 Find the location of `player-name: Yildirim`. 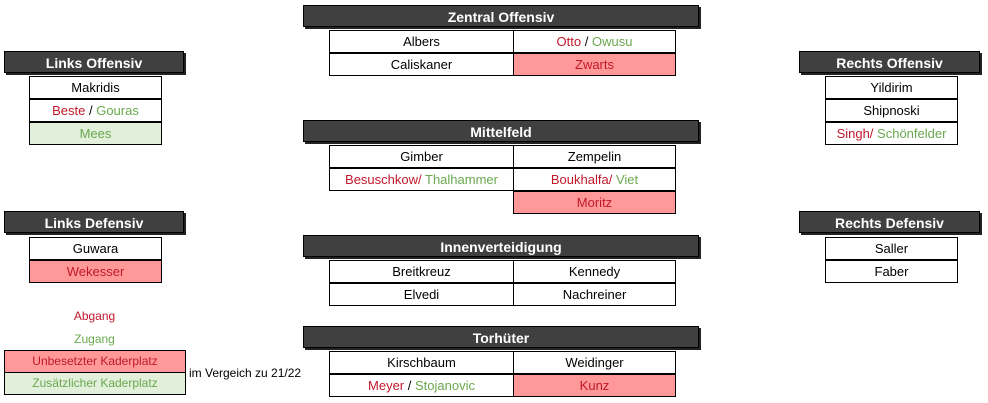

player-name: Yildirim is located at coordinates (891, 87).